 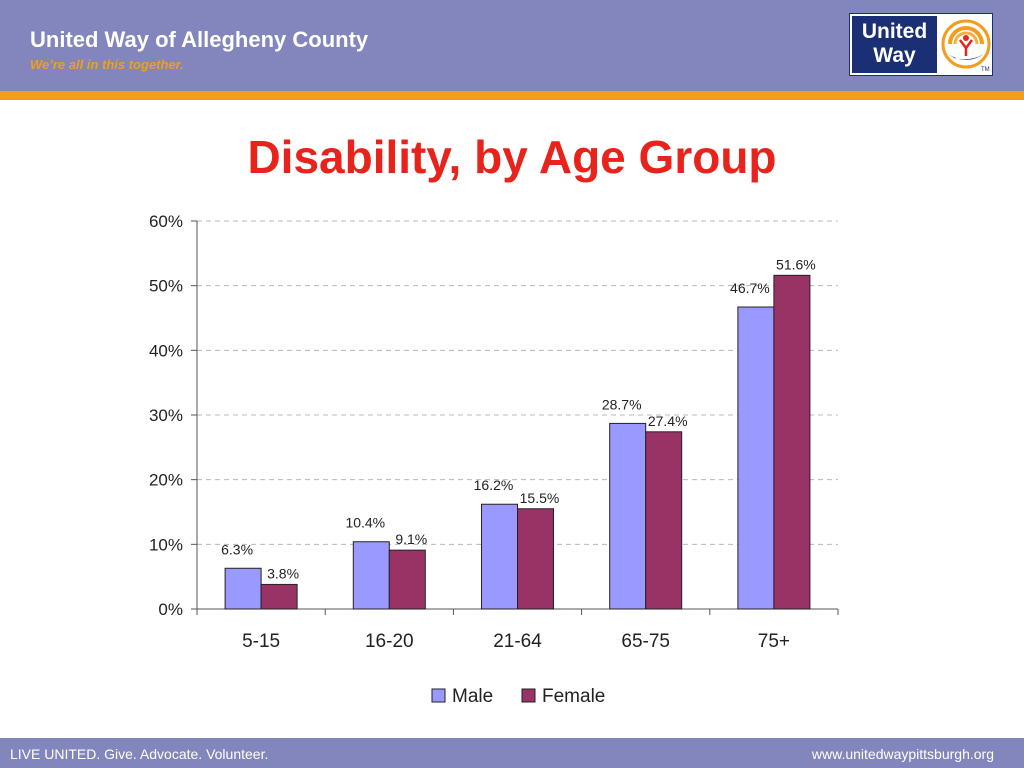 What do you see at coordinates (199, 39) in the screenshot?
I see `org-name: United Way of Allegheny County` at bounding box center [199, 39].